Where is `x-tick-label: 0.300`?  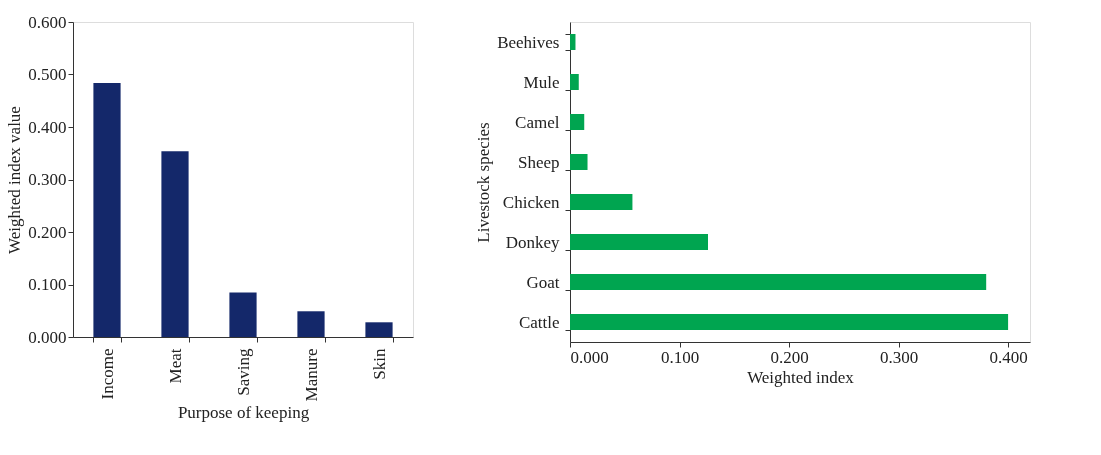 x-tick-label: 0.300 is located at coordinates (899, 357).